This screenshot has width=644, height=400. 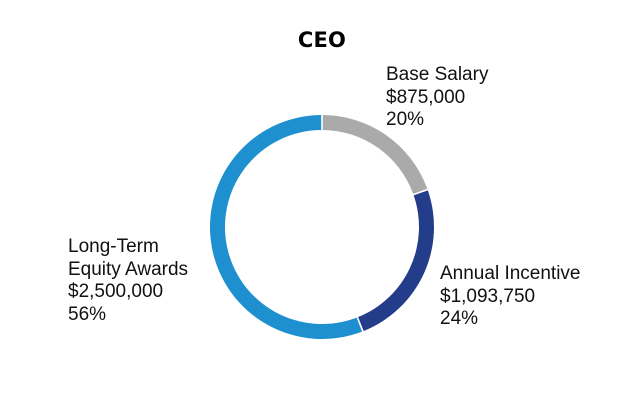 What do you see at coordinates (113, 246) in the screenshot?
I see `slice-label-name-line-1: Long-Term` at bounding box center [113, 246].